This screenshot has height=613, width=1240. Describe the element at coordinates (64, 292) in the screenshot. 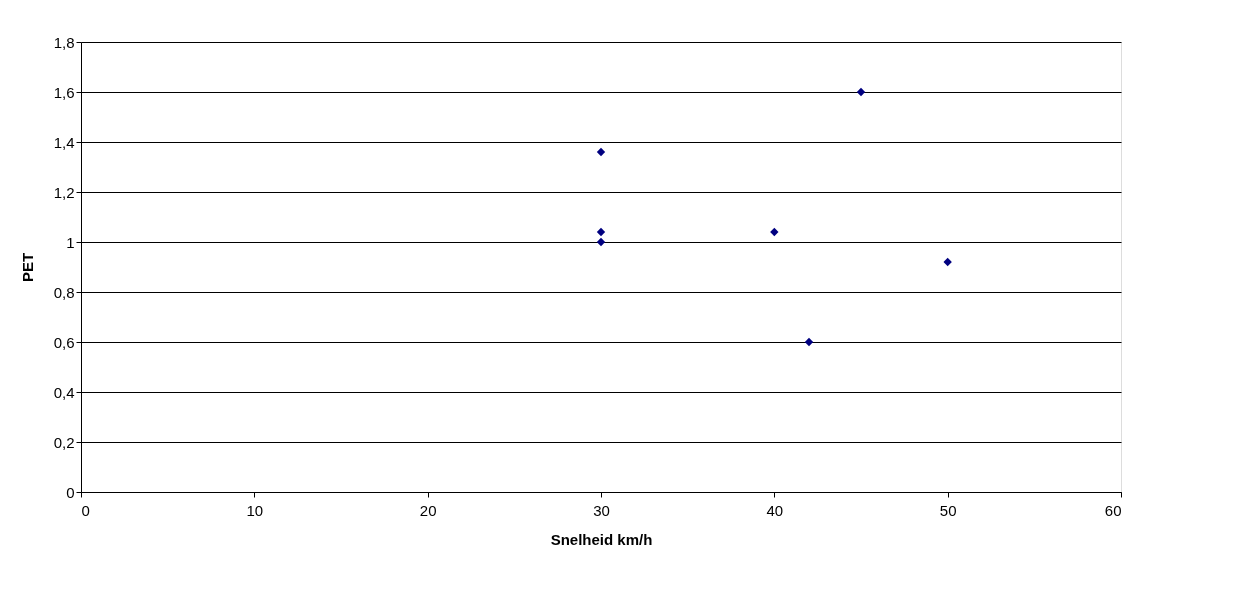

I see `y-tick-label: 0,8` at that location.